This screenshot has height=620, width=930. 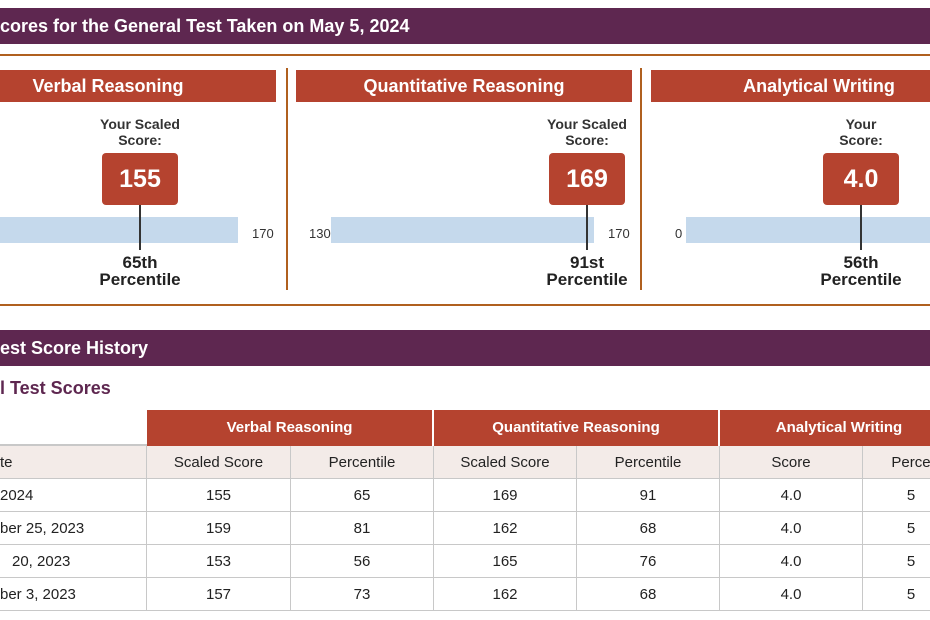 What do you see at coordinates (74, 348) in the screenshot?
I see `history-title: est Score History` at bounding box center [74, 348].